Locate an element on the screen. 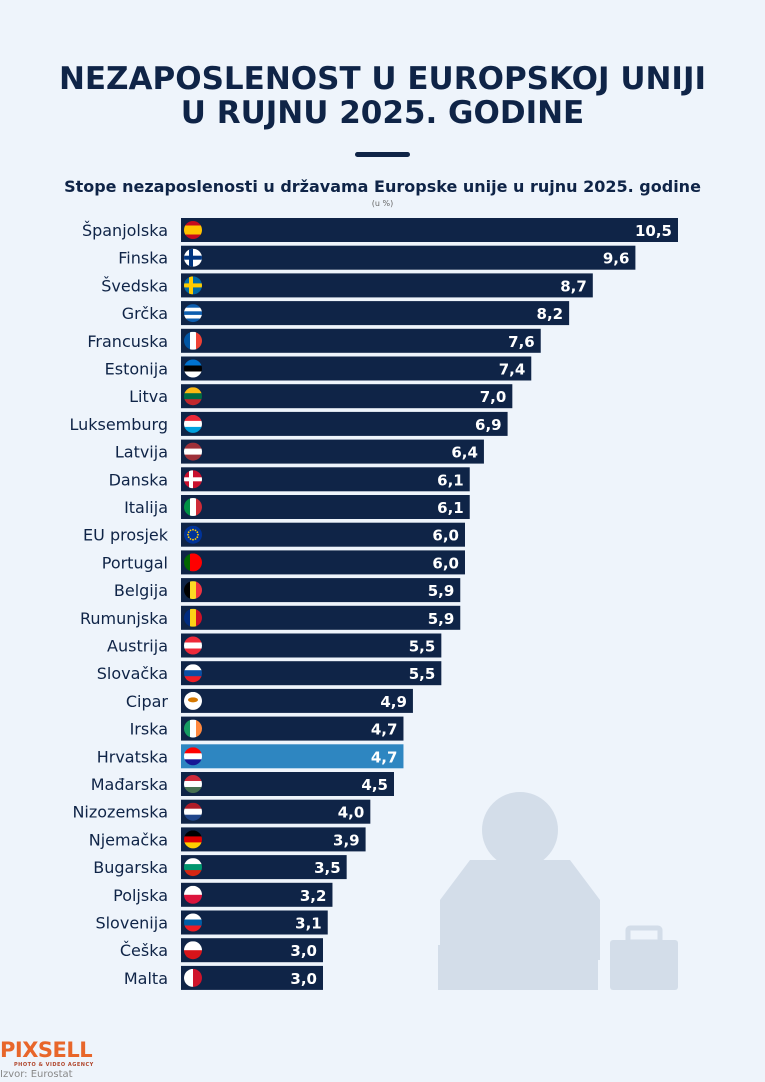 The image size is (765, 1082). value-label: 3,0 is located at coordinates (303, 951).